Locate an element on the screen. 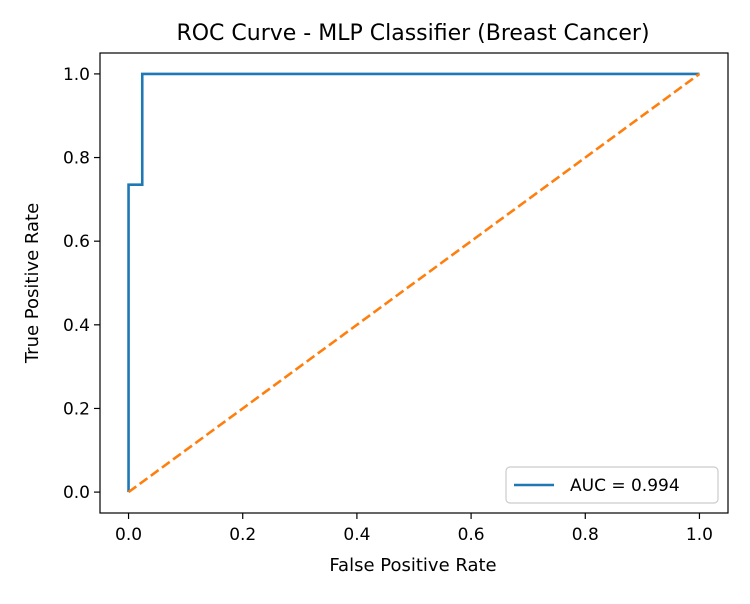 This screenshot has height=604, width=750. x-tick-label: 0.6 is located at coordinates (471, 535).